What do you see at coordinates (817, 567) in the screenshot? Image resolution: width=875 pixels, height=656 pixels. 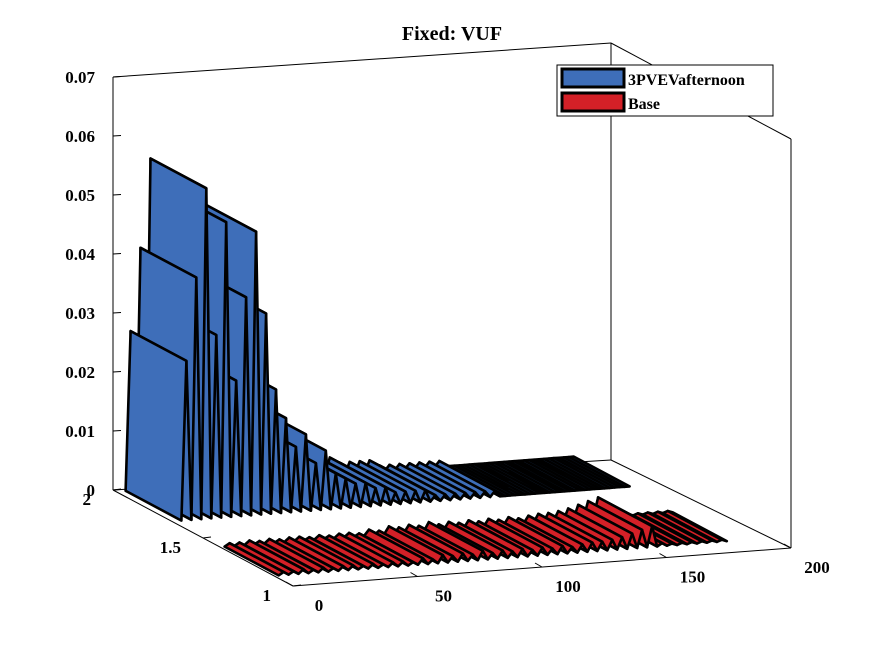 I see `x-tick-label: 200` at bounding box center [817, 567].